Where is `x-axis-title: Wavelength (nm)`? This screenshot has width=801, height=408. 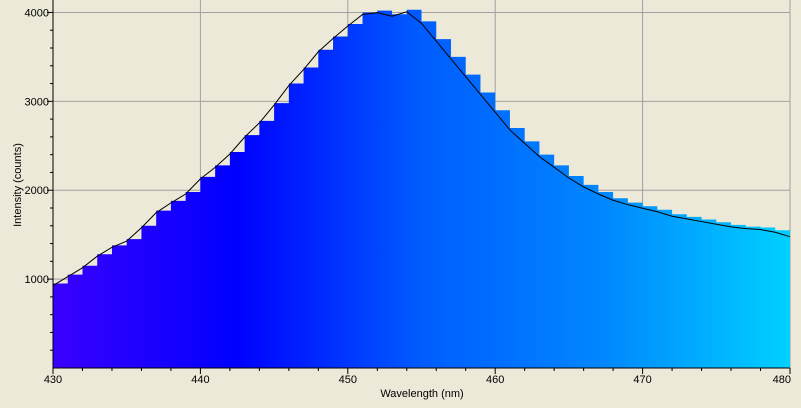
x-axis-title: Wavelength (nm) is located at coordinates (421, 394).